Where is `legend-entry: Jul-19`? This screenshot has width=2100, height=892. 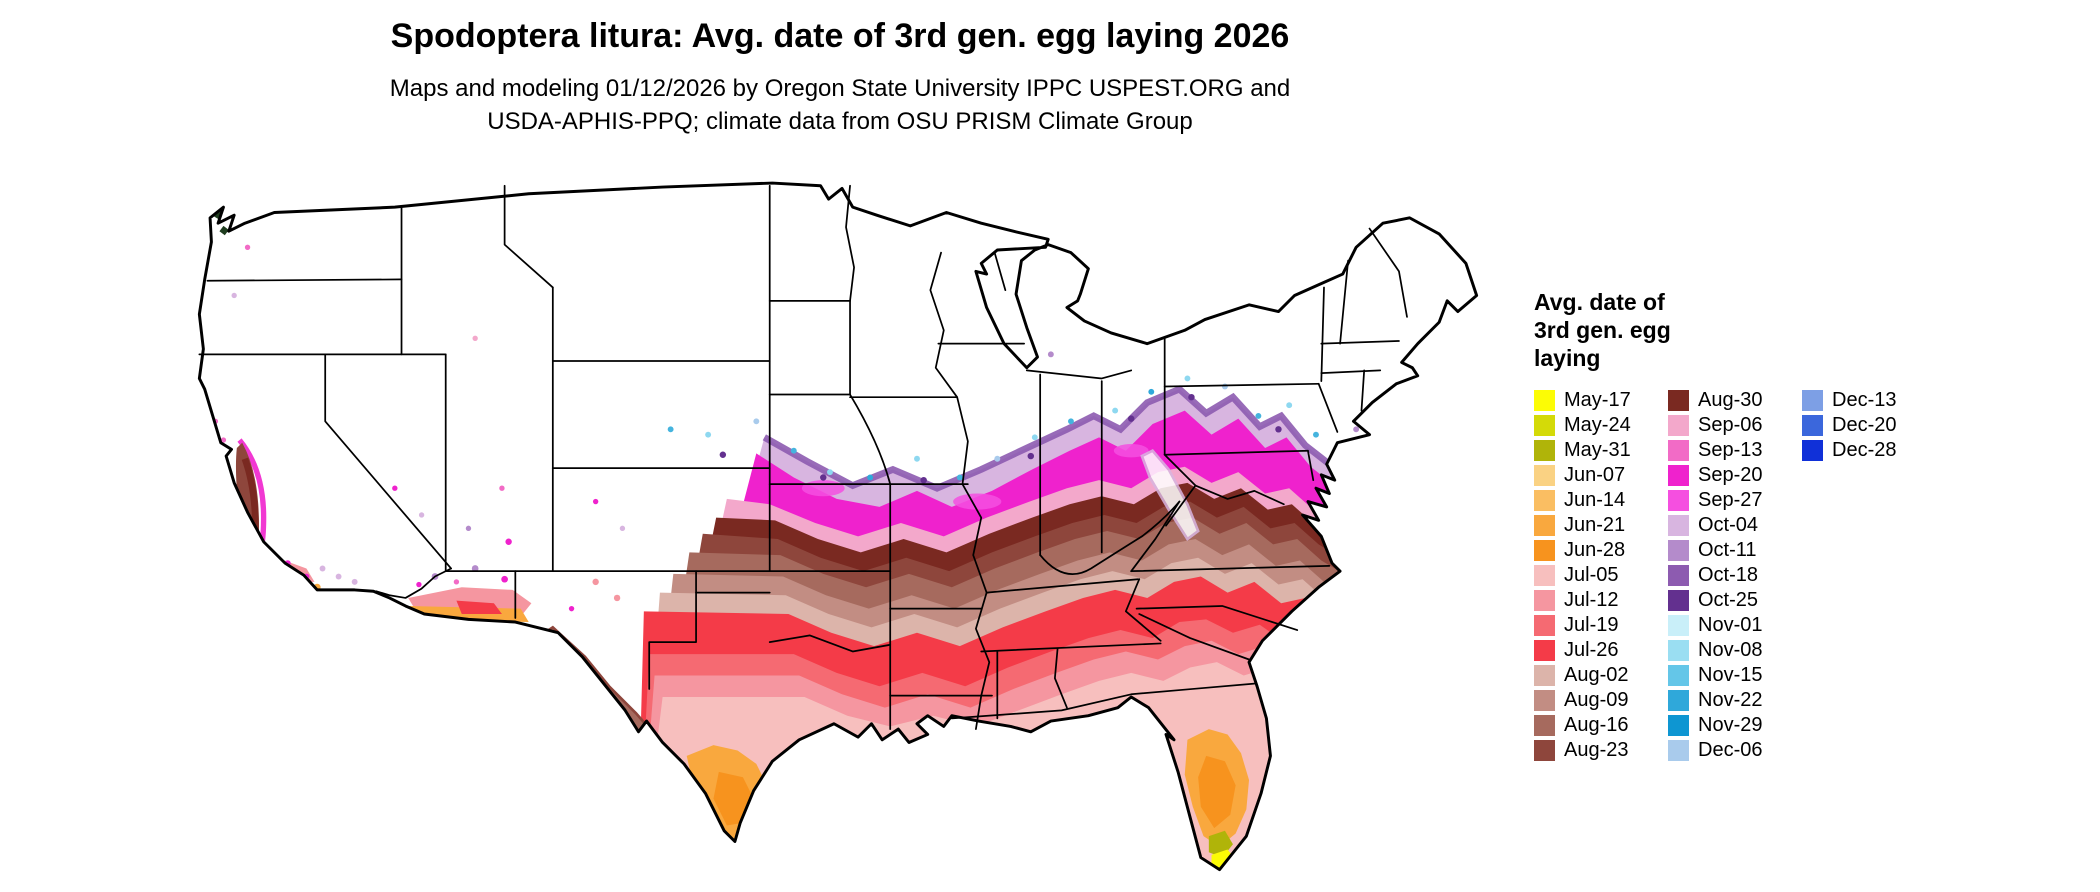 legend-entry: Jul-19 is located at coordinates (1601, 625).